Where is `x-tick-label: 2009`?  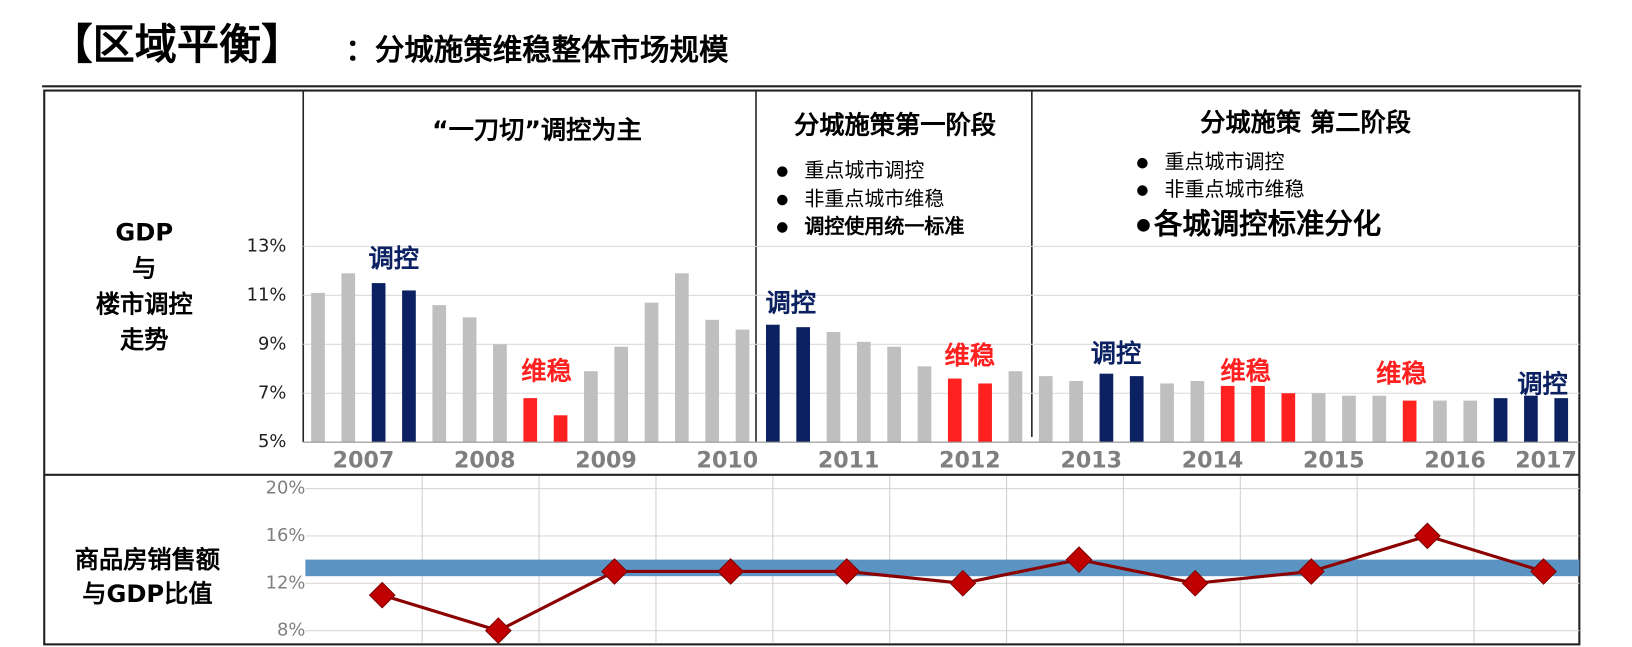 x-tick-label: 2009 is located at coordinates (606, 461).